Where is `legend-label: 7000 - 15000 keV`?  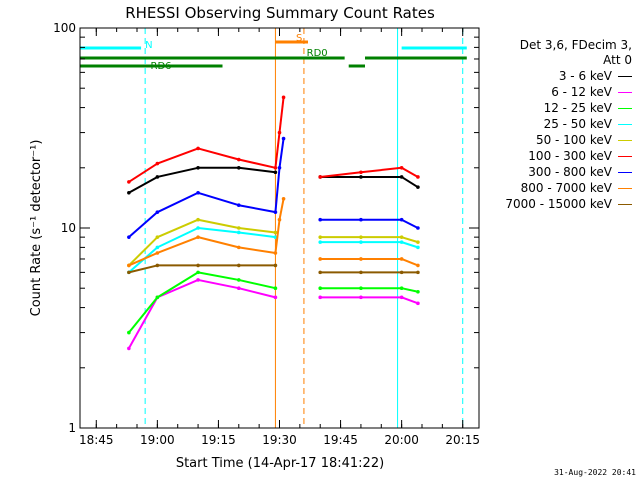 legend-label: 7000 - 15000 keV is located at coordinates (558, 204).